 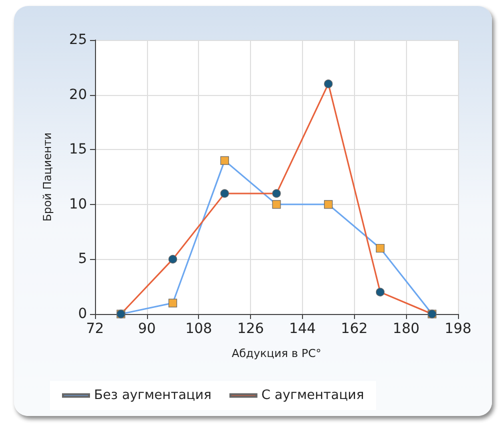 I want to click on x-tick-label: 72, so click(x=95, y=329).